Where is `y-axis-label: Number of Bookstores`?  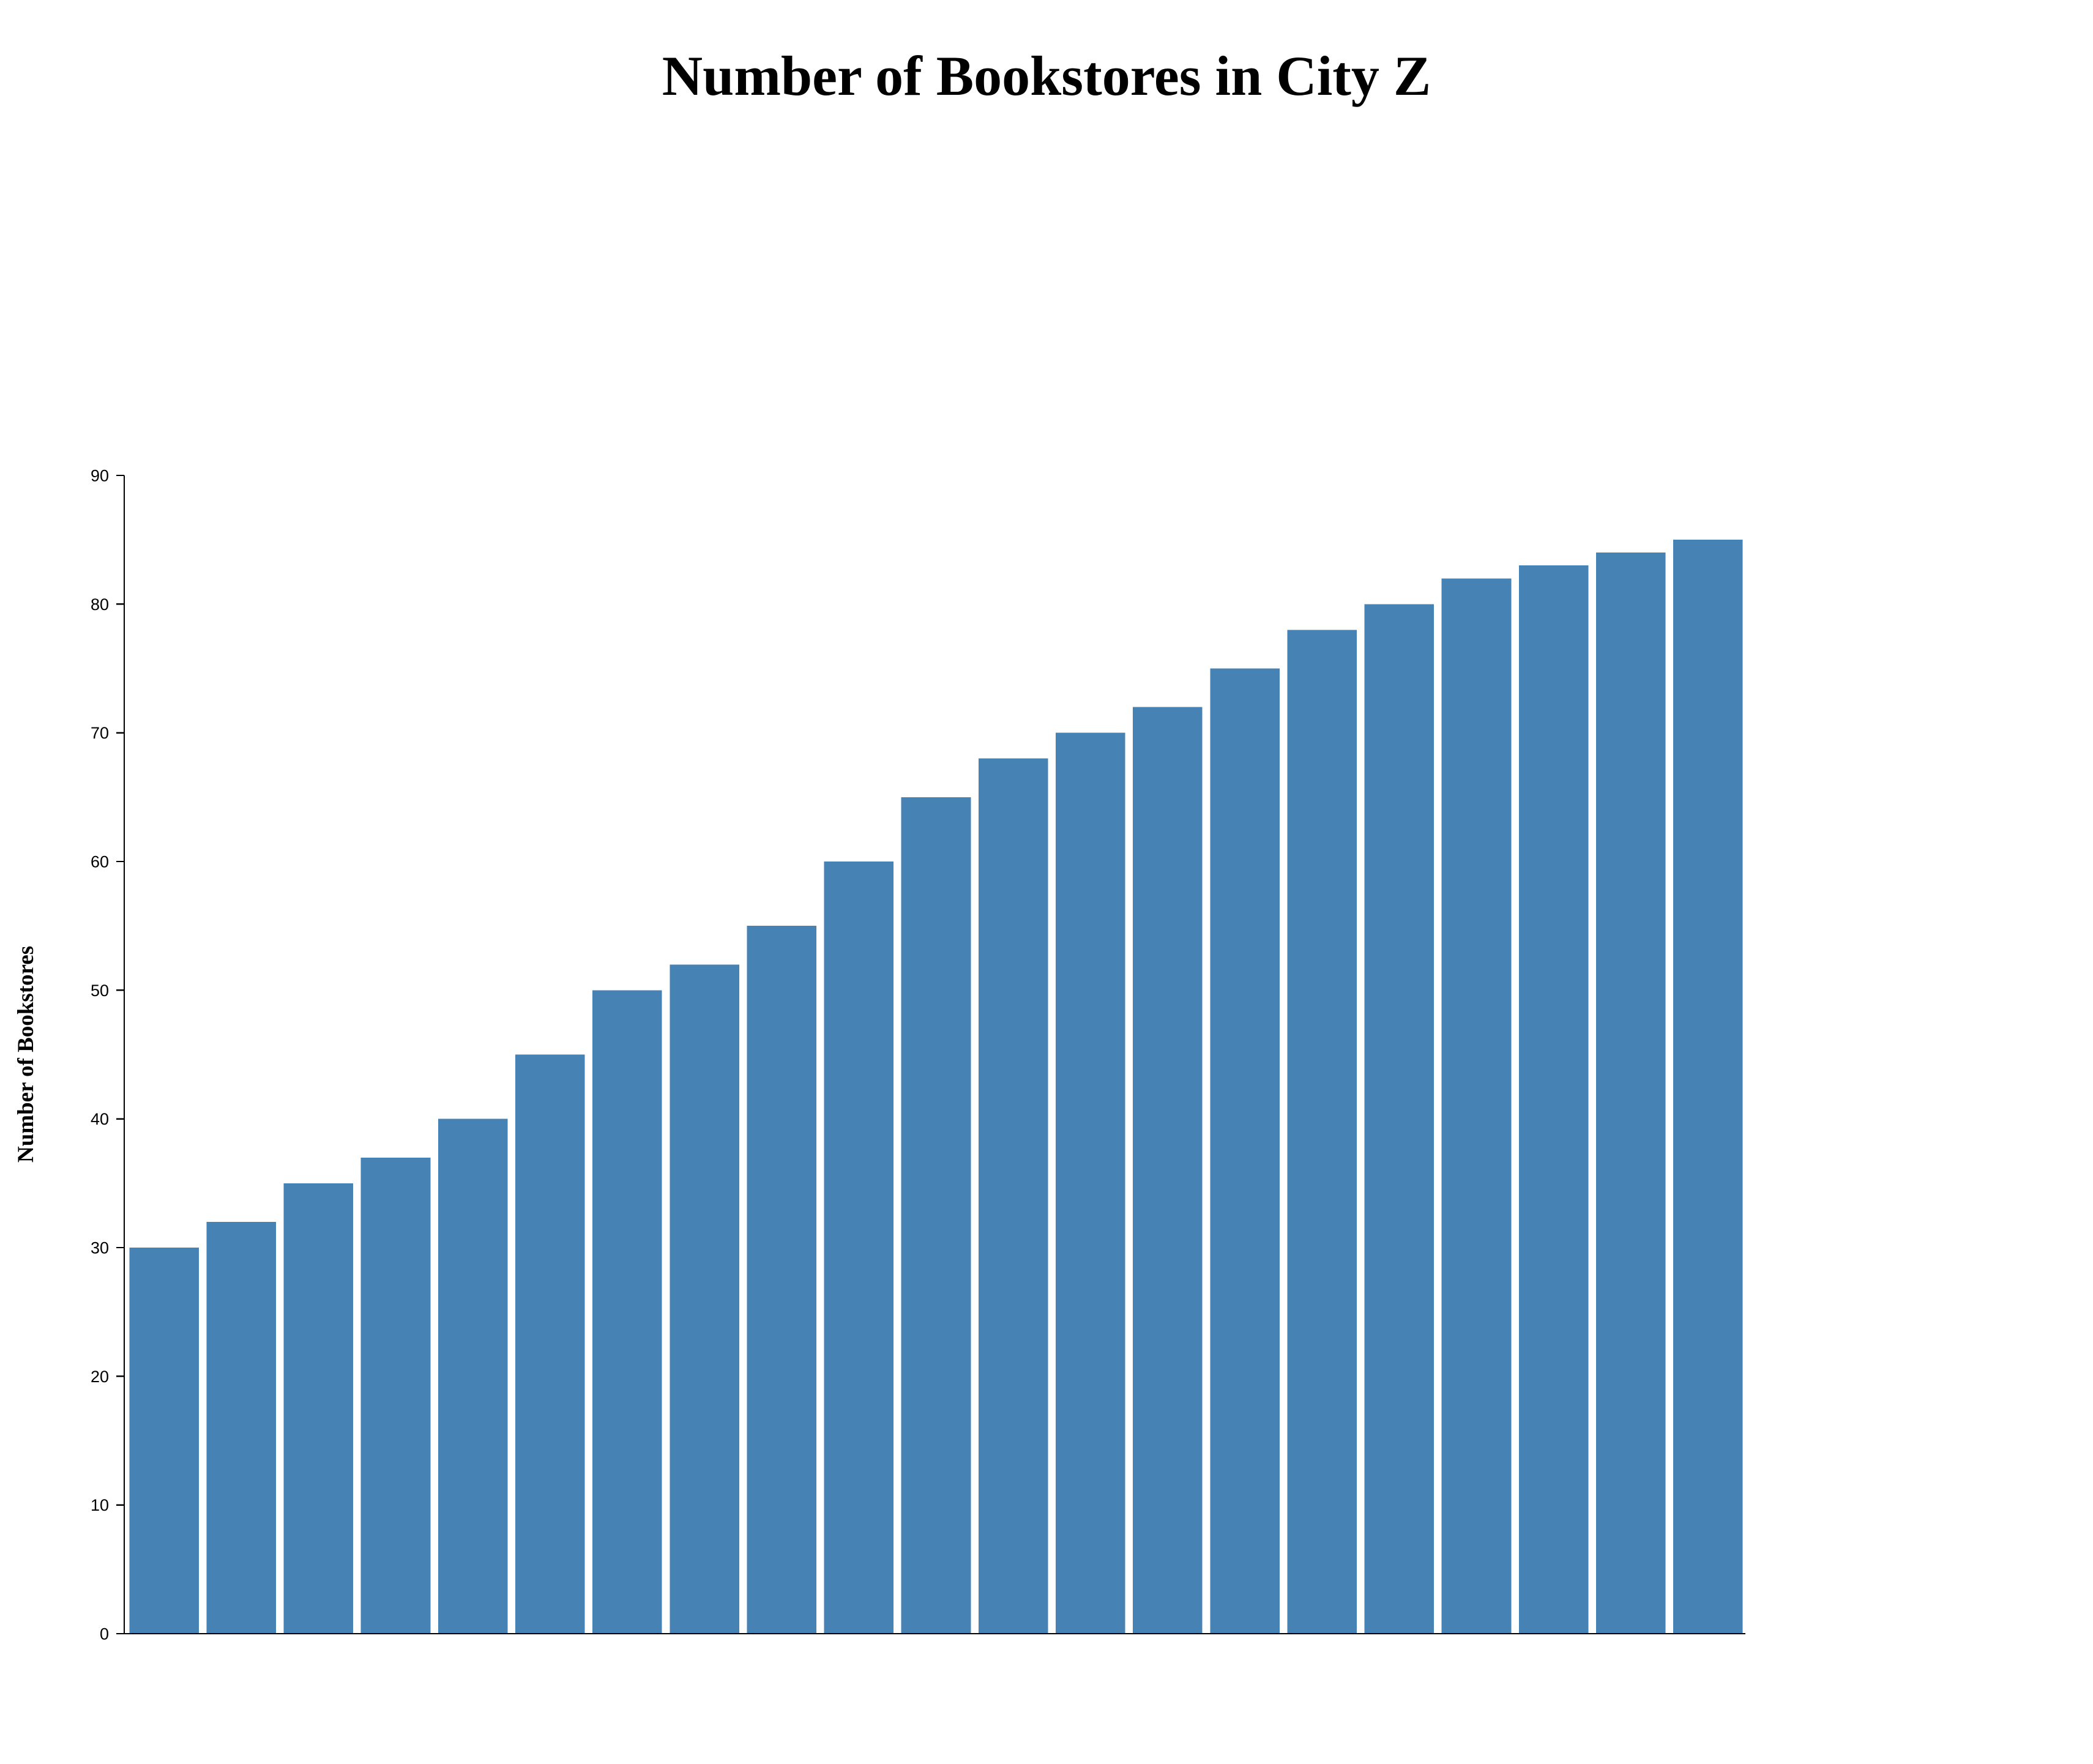 y-axis-label: Number of Bookstores is located at coordinates (26, 1054).